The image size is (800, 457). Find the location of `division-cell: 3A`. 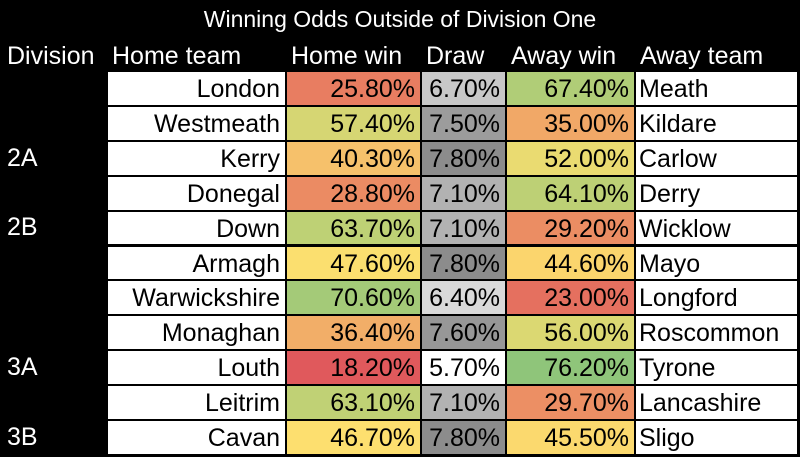

division-cell: 3A is located at coordinates (54, 315).